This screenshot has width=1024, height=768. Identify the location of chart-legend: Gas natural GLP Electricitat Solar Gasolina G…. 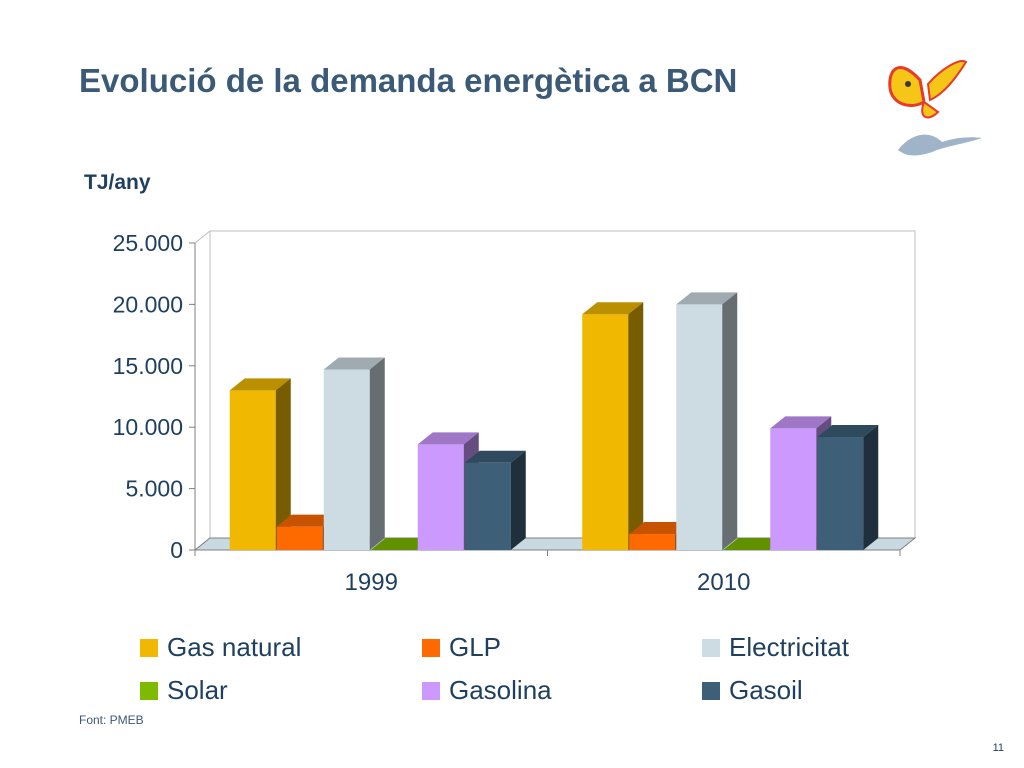
(530, 672).